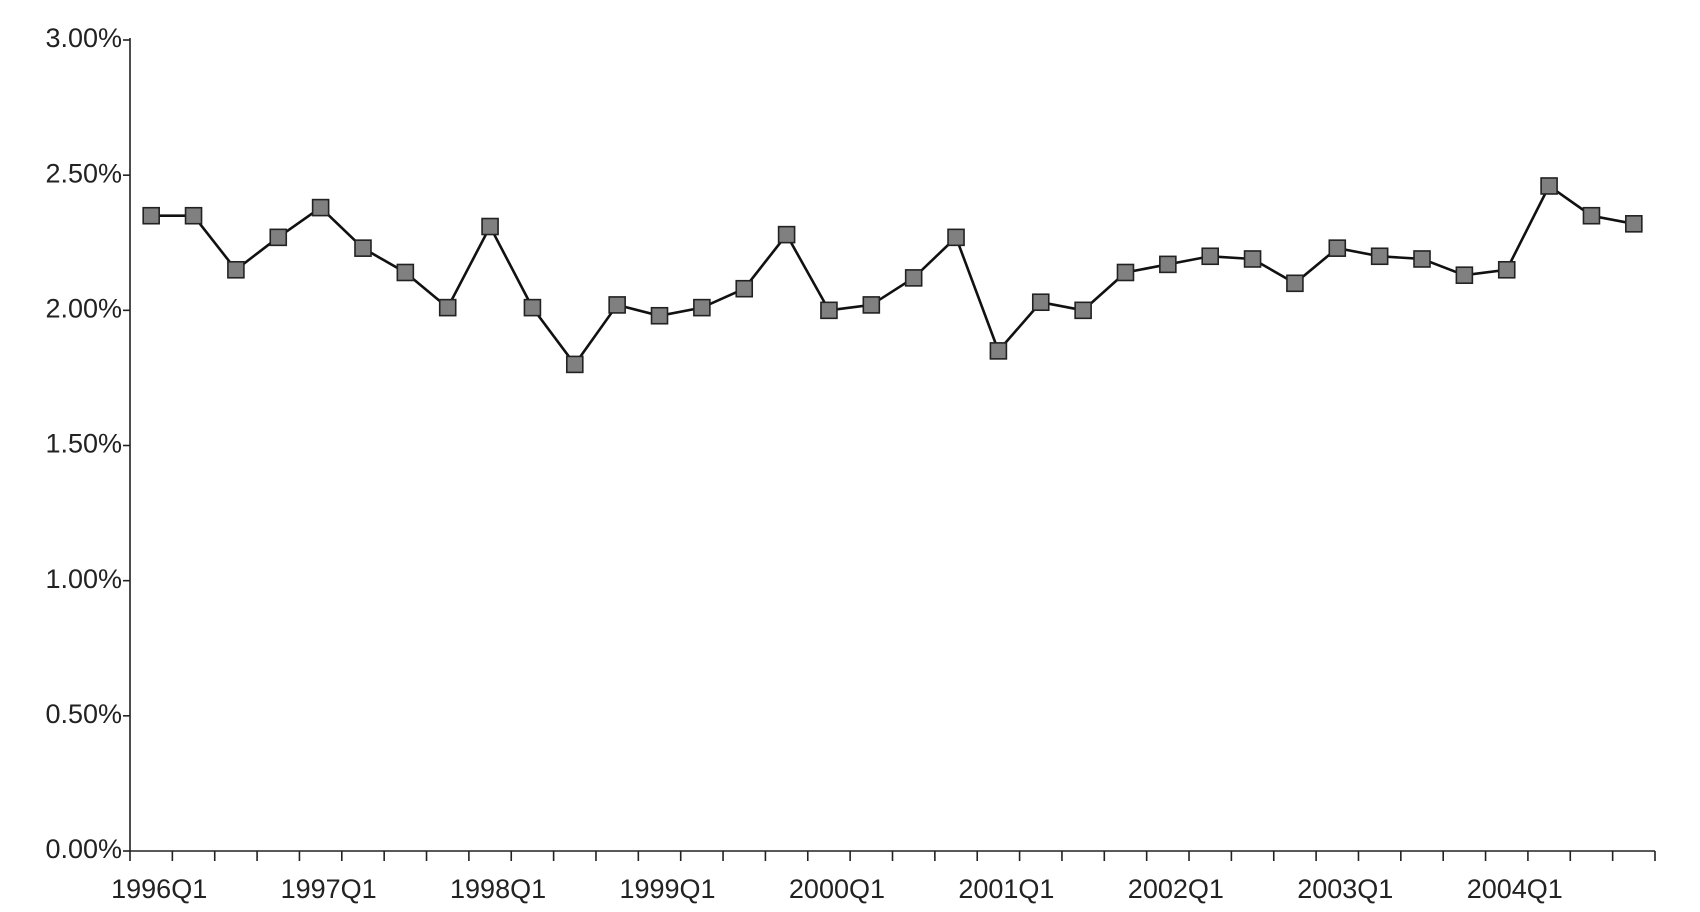 The width and height of the screenshot is (1700, 912). Describe the element at coordinates (1006, 889) in the screenshot. I see `x-tick-label: 2001Q1` at that location.